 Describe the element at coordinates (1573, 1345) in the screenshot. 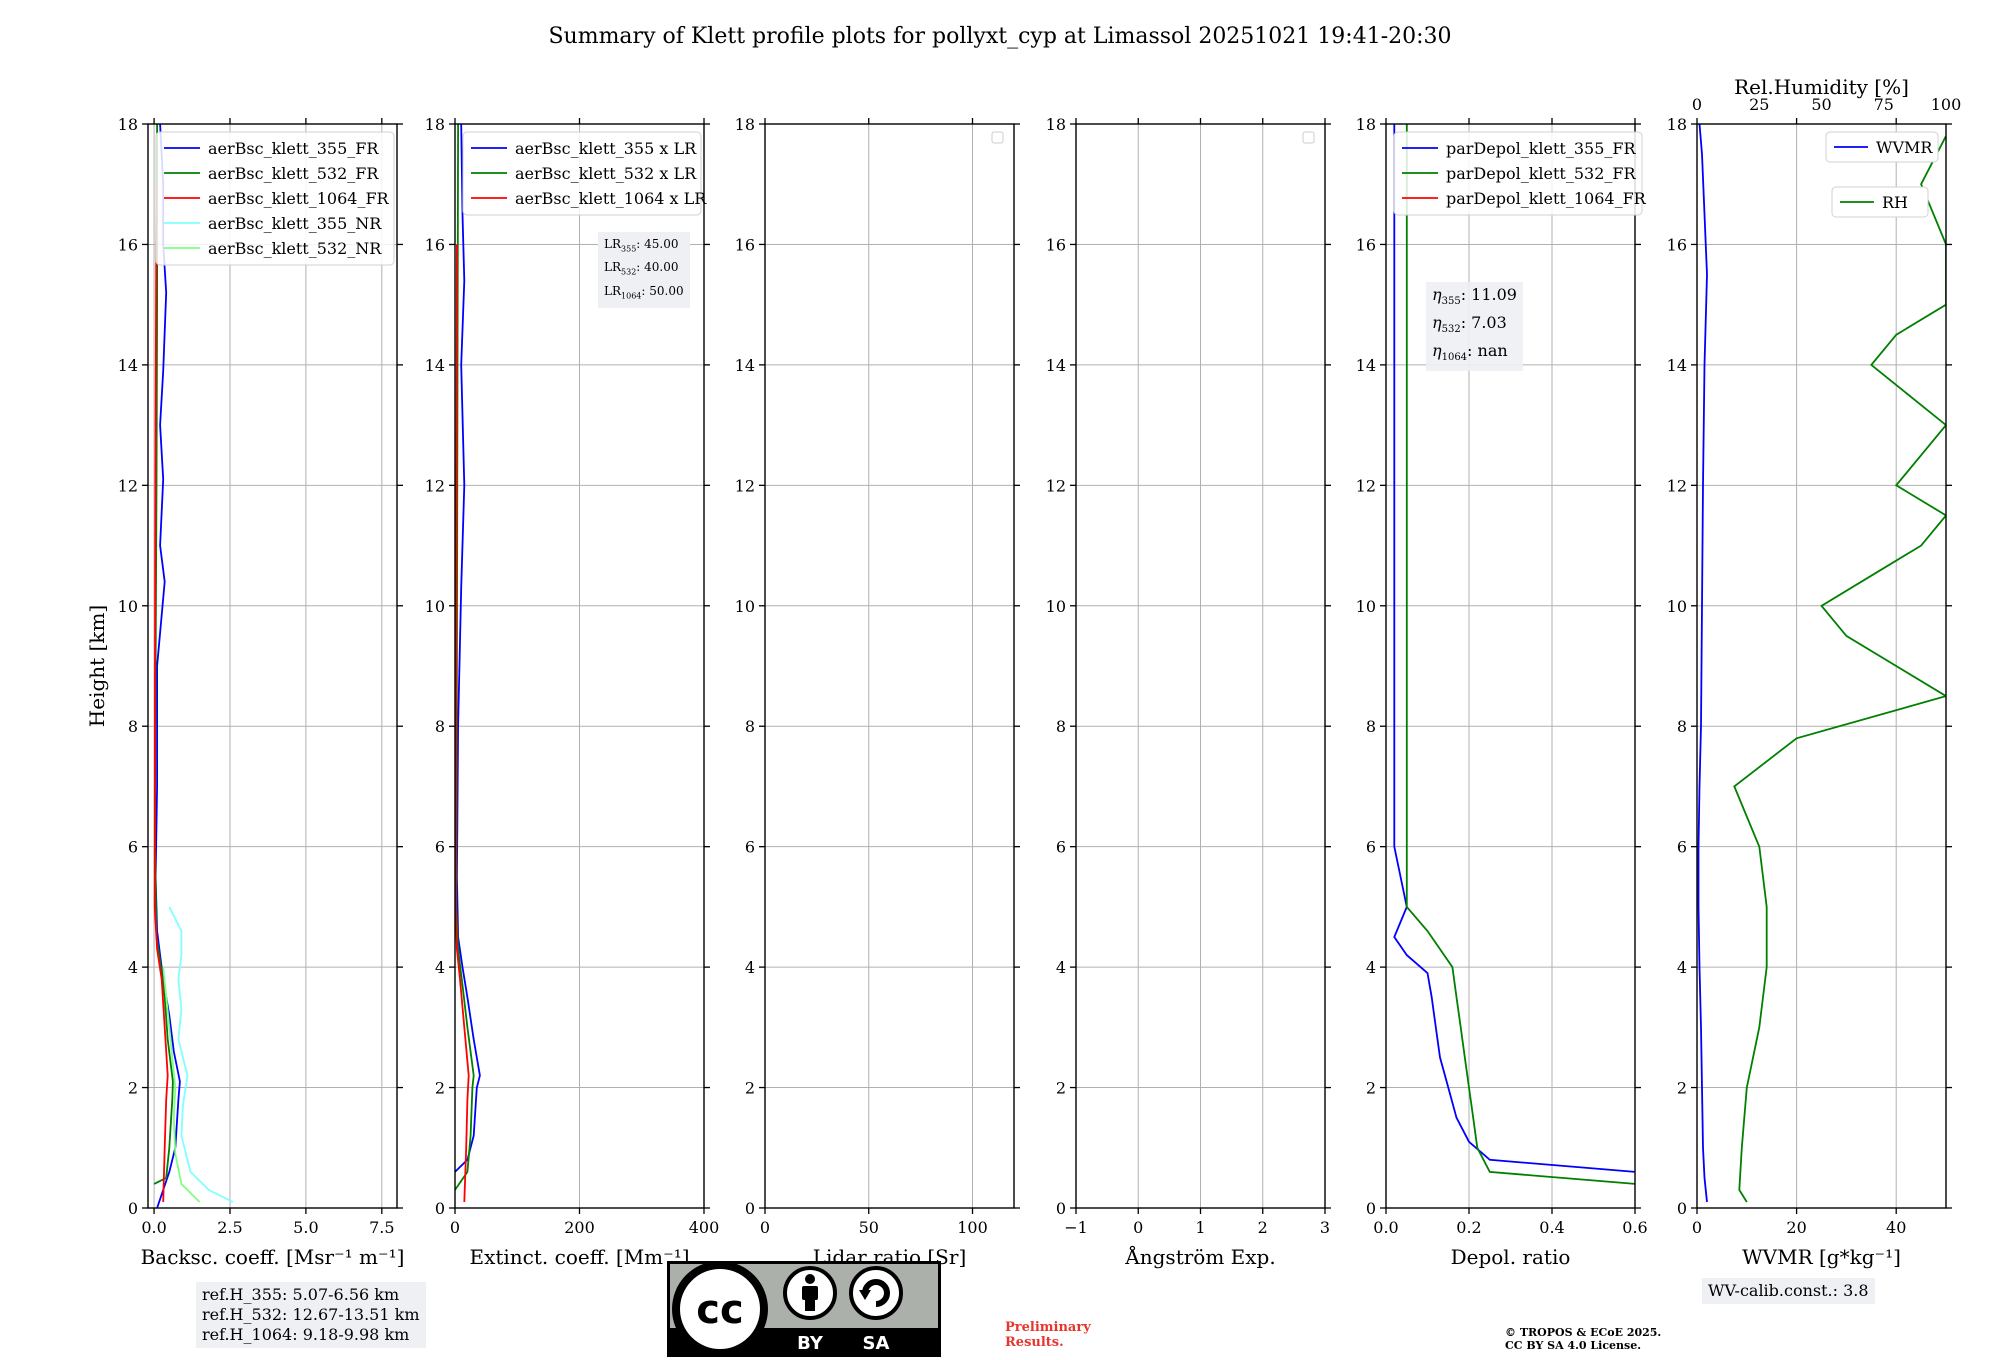

I see `copyright-line-2: CC BY SA 4.0 License.` at that location.